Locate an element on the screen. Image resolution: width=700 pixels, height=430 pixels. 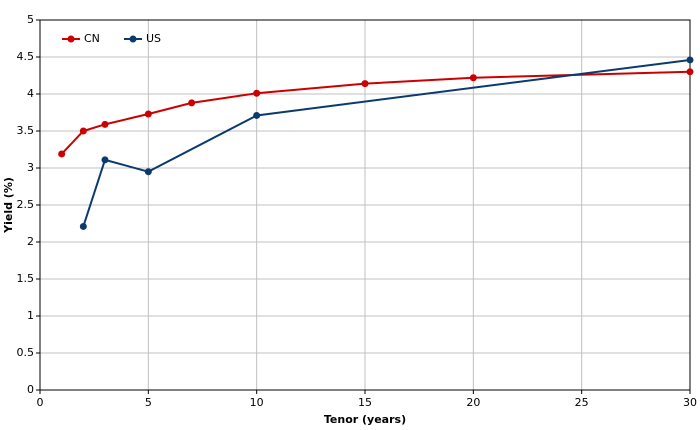
y-tick-label: 2 is located at coordinates (30, 241).